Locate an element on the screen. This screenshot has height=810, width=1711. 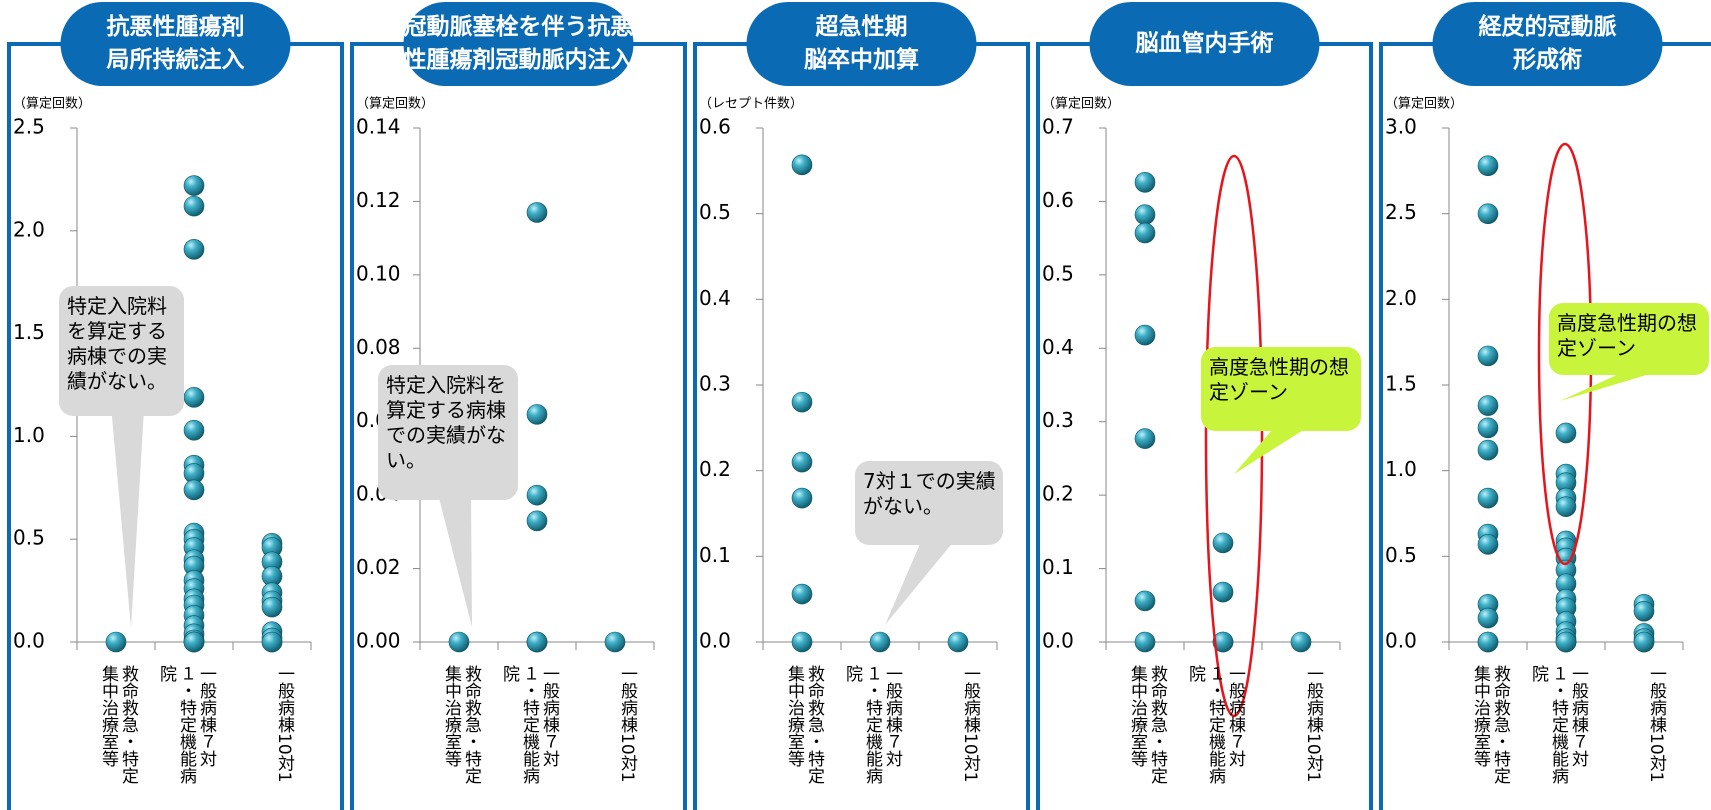
y-axis-label: （レセプト件数） is located at coordinates (751, 104).